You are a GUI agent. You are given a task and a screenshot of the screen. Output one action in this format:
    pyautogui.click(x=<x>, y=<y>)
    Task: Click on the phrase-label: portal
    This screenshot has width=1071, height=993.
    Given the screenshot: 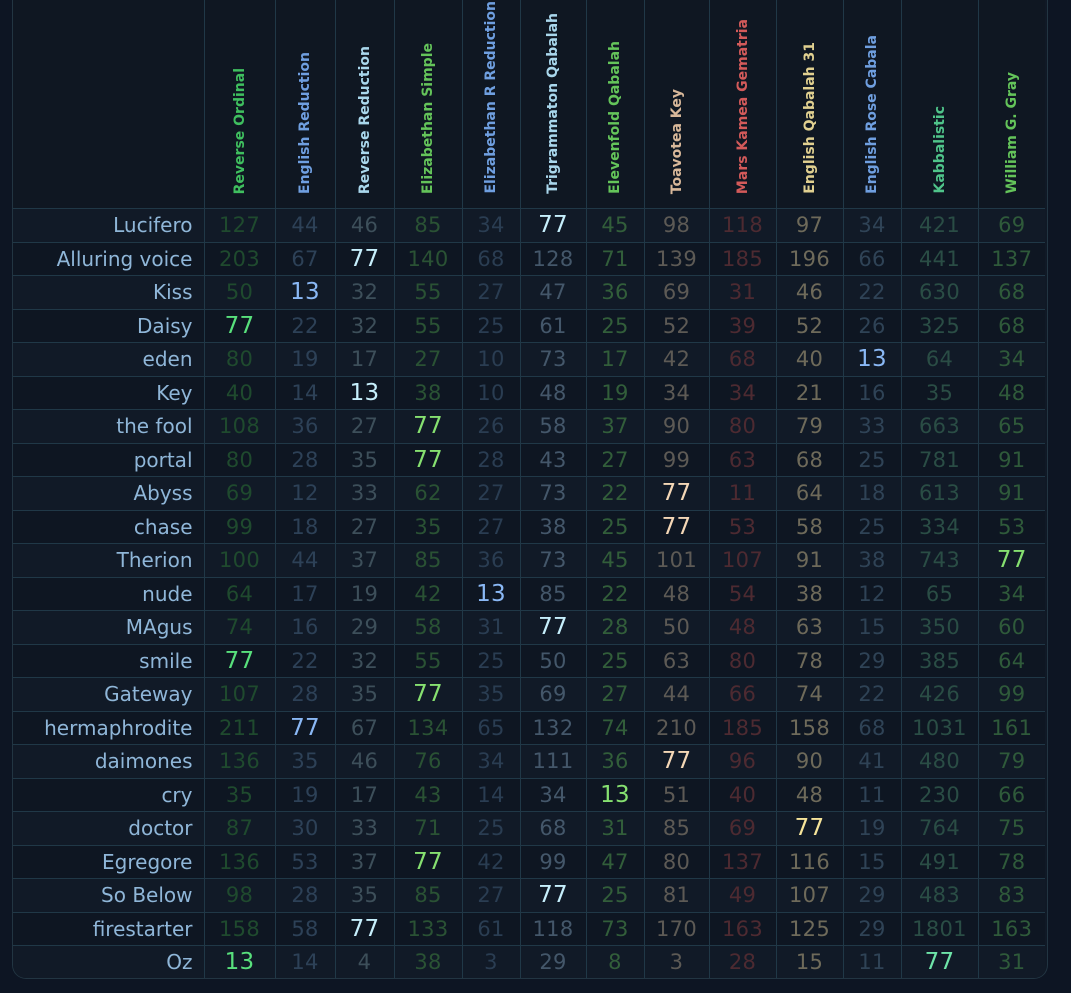 What is the action you would take?
    pyautogui.click(x=109, y=459)
    